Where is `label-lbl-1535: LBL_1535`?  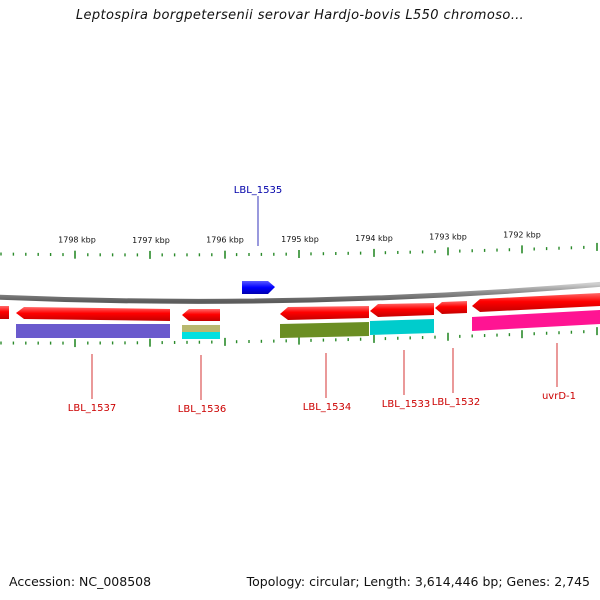 label-lbl-1535: LBL_1535 is located at coordinates (258, 190).